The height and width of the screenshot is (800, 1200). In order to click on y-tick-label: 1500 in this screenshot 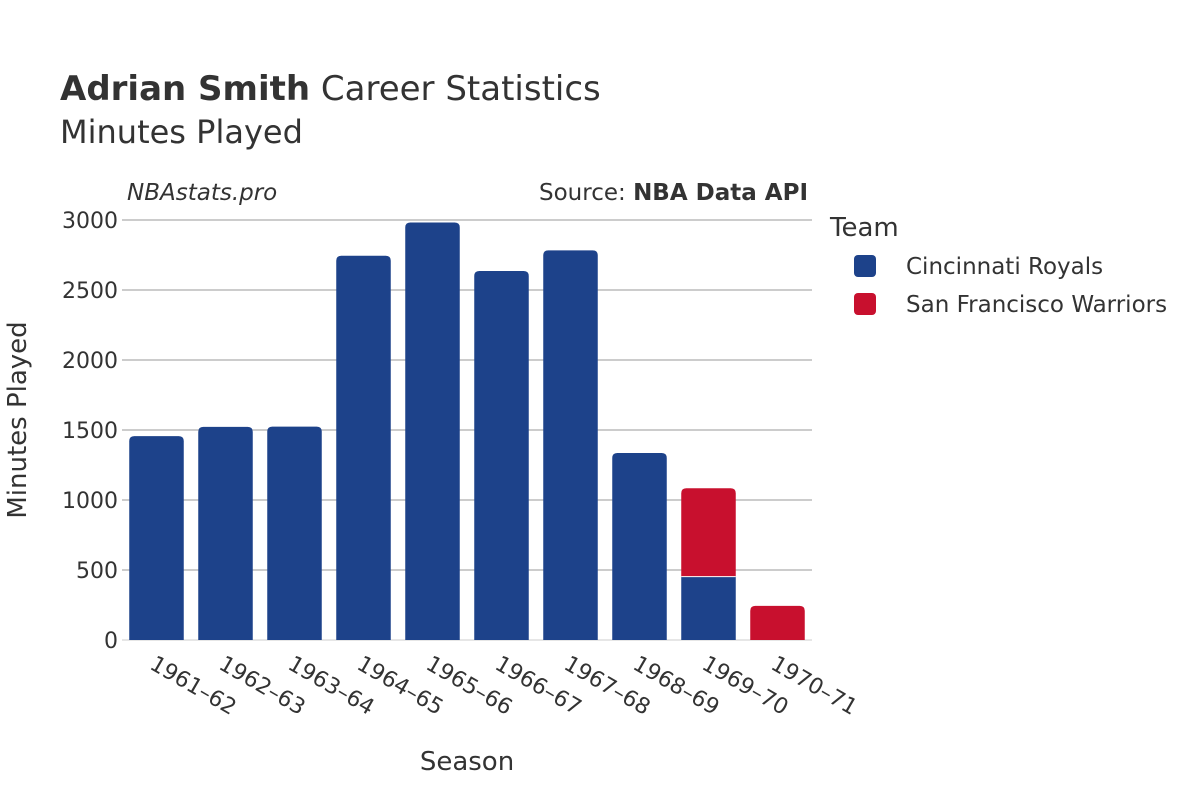, I will do `click(90, 431)`.